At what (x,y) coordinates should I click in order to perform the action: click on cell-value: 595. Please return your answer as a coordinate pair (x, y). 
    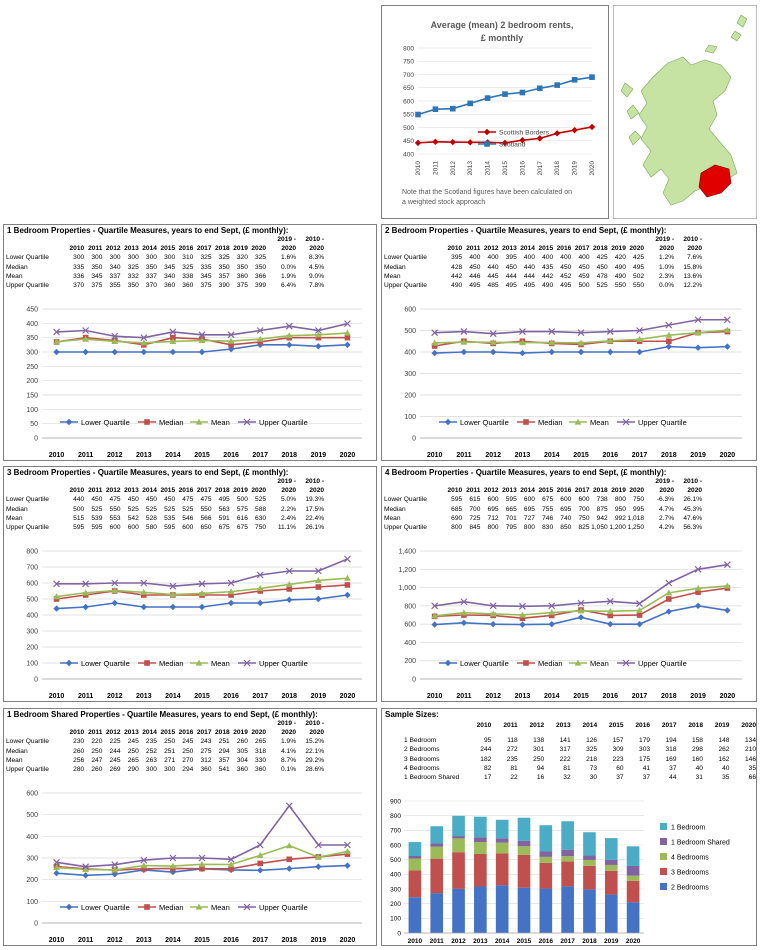
    Looking at the image, I should click on (97, 528).